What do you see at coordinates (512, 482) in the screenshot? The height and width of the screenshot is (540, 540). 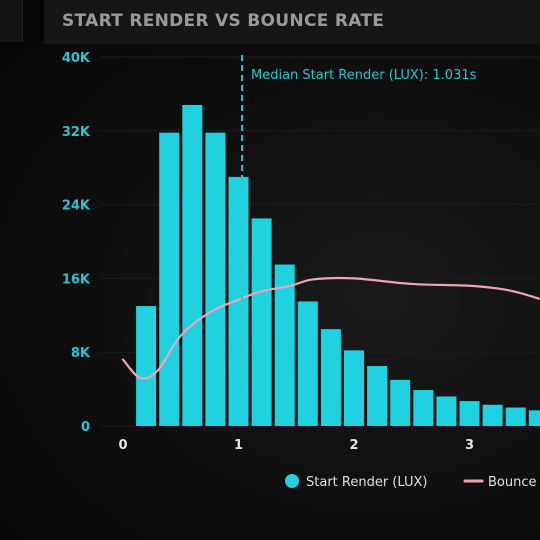 I see `legend-label-bounce: Bounce` at bounding box center [512, 482].